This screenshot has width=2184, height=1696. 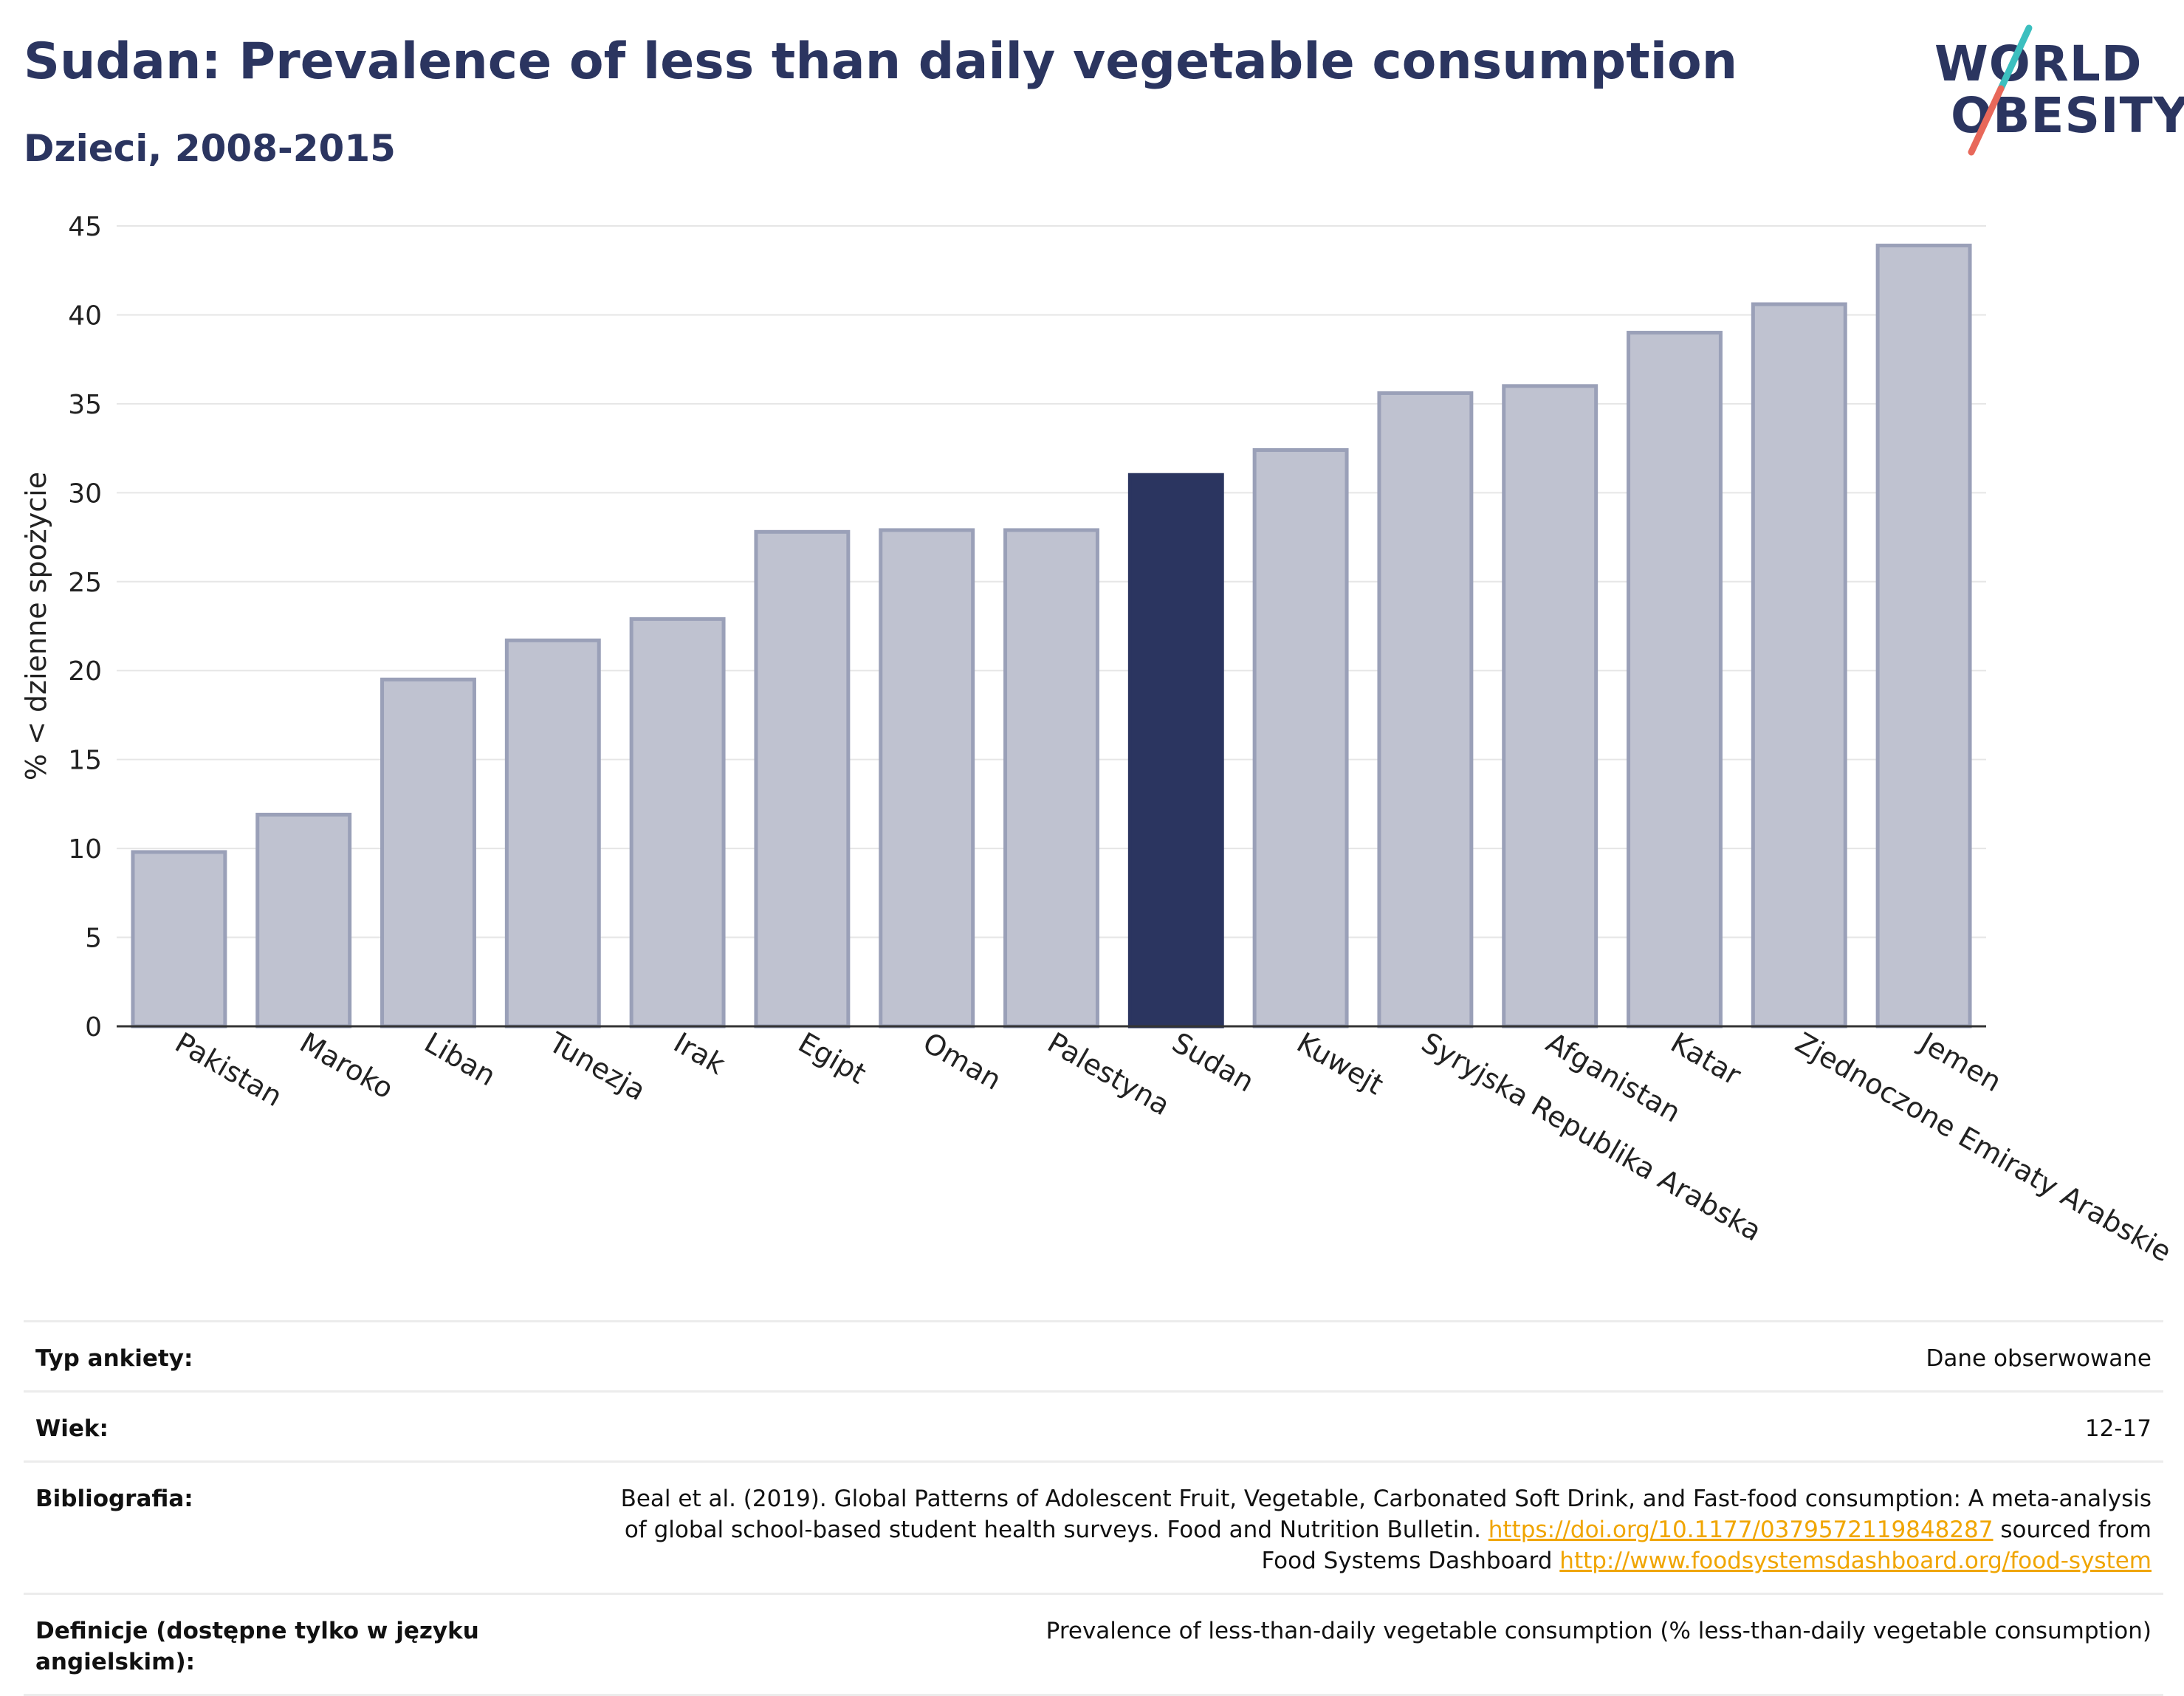 What do you see at coordinates (1300, 738) in the screenshot?
I see `bar-kuwejt` at bounding box center [1300, 738].